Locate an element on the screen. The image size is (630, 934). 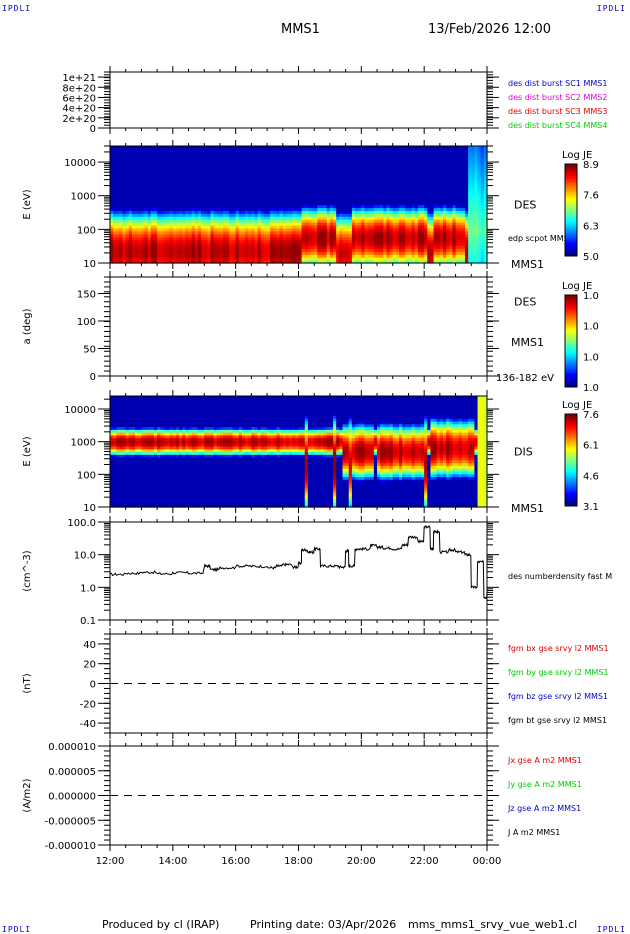
y-tick-label-p2: 10 is located at coordinates (89, 264).